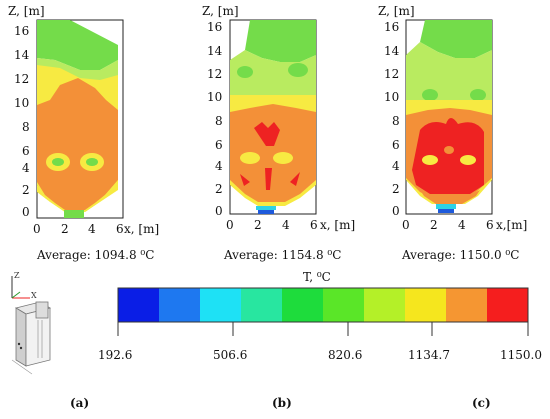  Describe the element at coordinates (115, 355) in the screenshot. I see `colorbar-tick: 192.6` at that location.